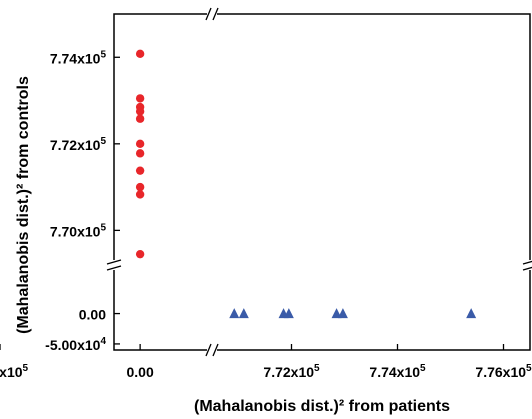 This screenshot has width=532, height=419. Describe the element at coordinates (503, 371) in the screenshot. I see `x-tick-label: 7.76x105` at that location.